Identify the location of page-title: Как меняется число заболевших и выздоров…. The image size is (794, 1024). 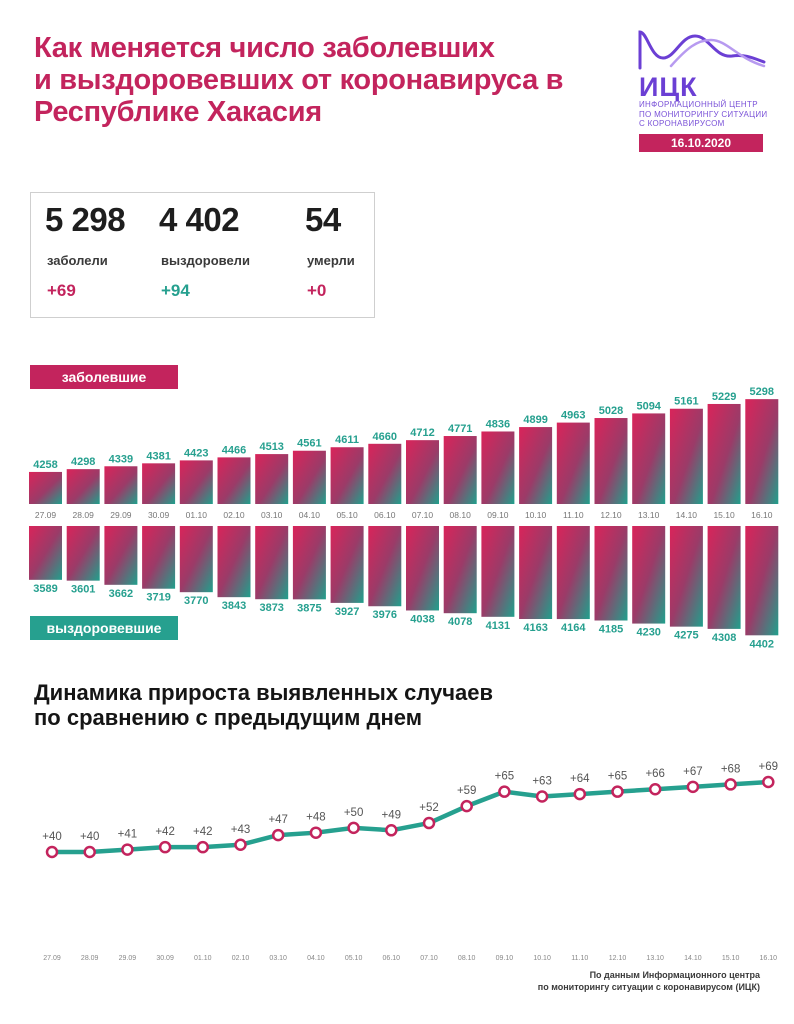
(314, 80).